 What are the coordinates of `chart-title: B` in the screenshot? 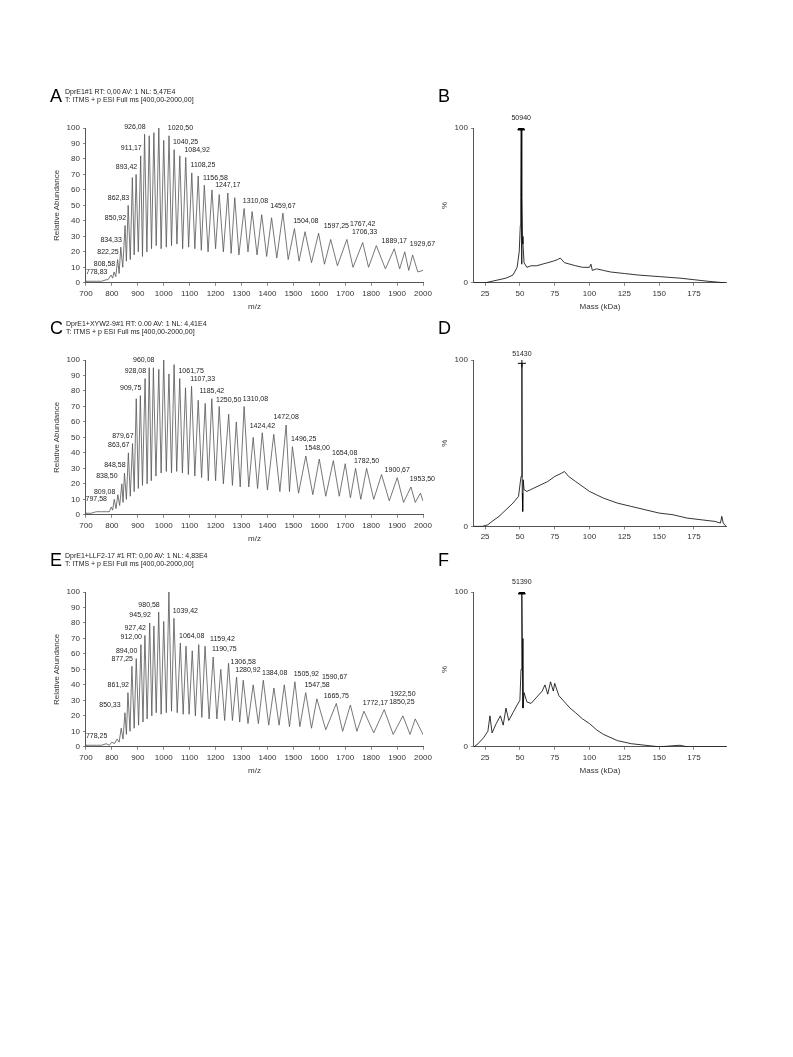 It's located at (444, 96).